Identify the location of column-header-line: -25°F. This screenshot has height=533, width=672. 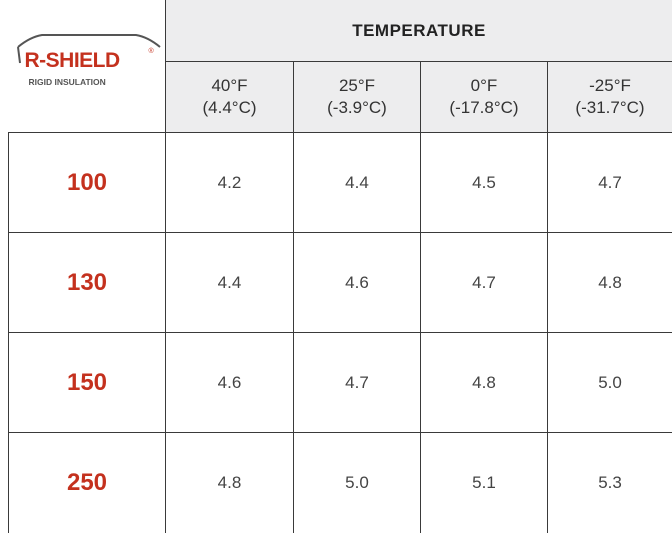
(610, 85).